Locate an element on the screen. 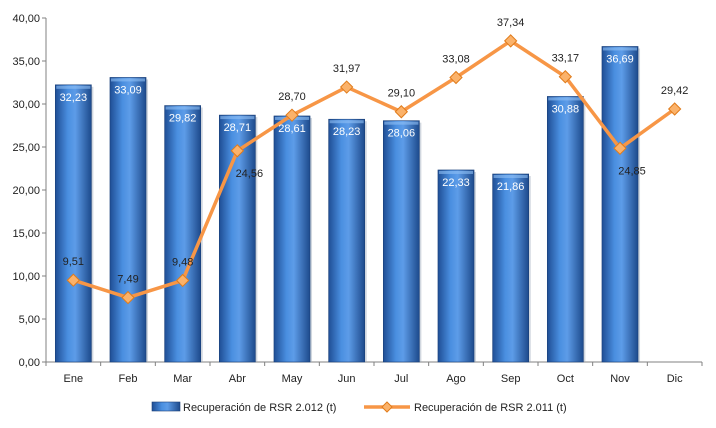 Image resolution: width=716 pixels, height=428 pixels. x-tick-label: Nov is located at coordinates (620, 379).